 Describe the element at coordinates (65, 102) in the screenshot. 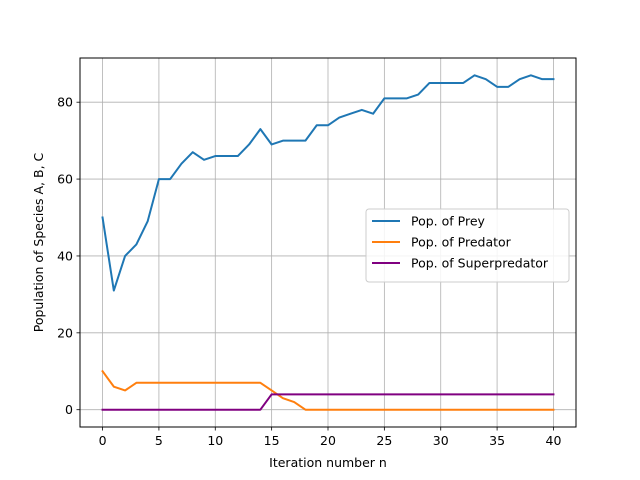

I see `y-tick-label: 80` at that location.